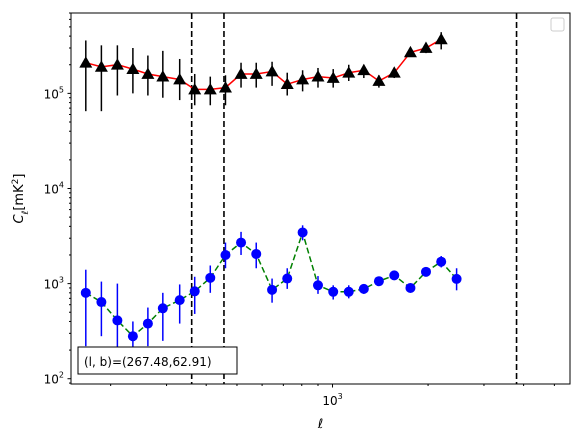 This screenshot has width=580, height=441. I want to click on x-axis-label-text: ℓ, so click(320, 424).